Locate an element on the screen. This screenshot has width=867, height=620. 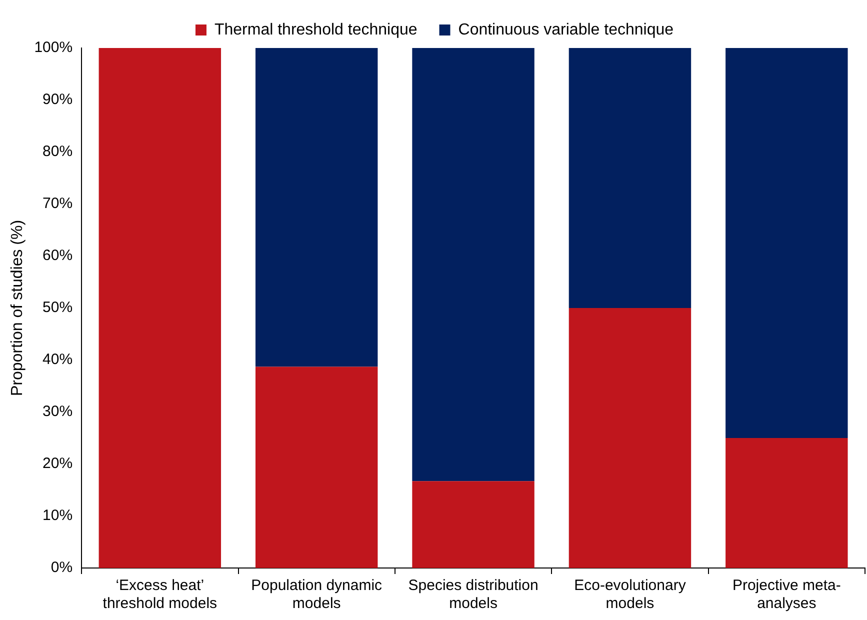
legend-label: Continuous variable technique is located at coordinates (566, 29).